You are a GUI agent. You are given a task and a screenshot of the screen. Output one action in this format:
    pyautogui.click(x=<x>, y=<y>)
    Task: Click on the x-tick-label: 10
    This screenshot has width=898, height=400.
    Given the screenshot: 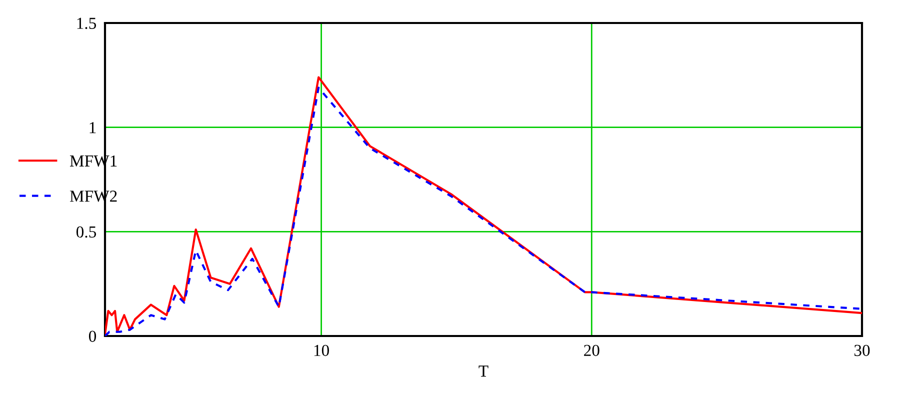 What is the action you would take?
    pyautogui.click(x=321, y=350)
    